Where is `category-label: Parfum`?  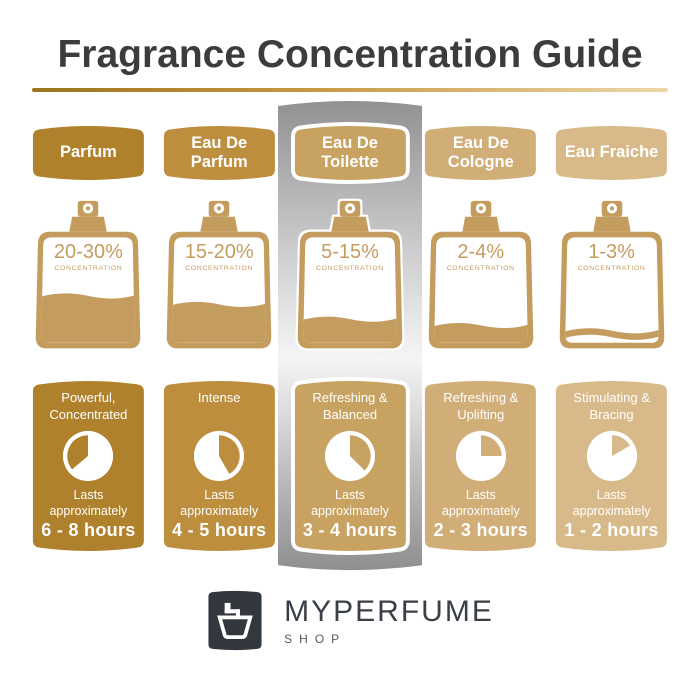 category-label: Parfum is located at coordinates (88, 152).